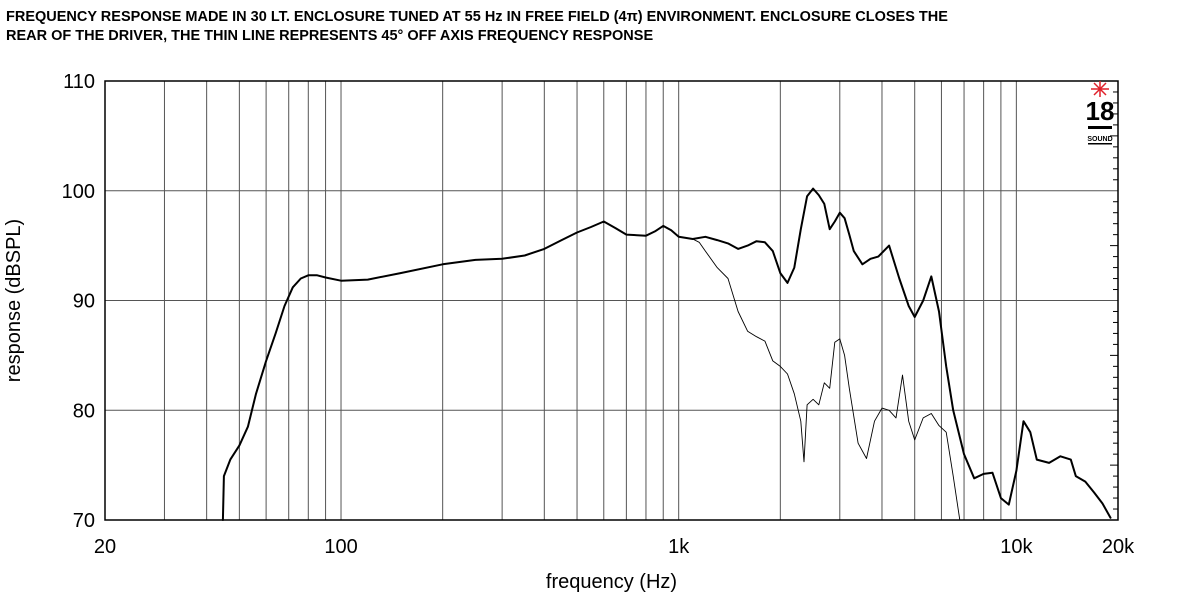 This screenshot has width=1199, height=600. Describe the element at coordinates (1099, 139) in the screenshot. I see `logo-word: SOUND` at that location.